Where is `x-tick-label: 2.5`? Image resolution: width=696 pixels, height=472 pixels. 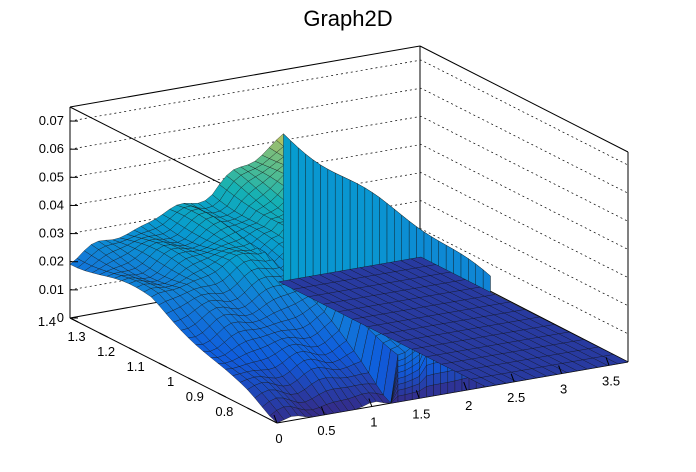 x-tick-label: 2.5 is located at coordinates (516, 397).